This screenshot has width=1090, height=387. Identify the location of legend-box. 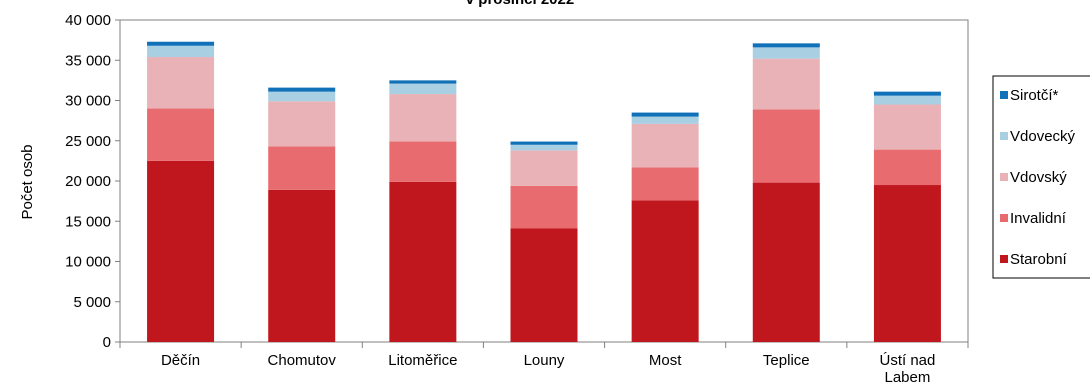
(1041, 177).